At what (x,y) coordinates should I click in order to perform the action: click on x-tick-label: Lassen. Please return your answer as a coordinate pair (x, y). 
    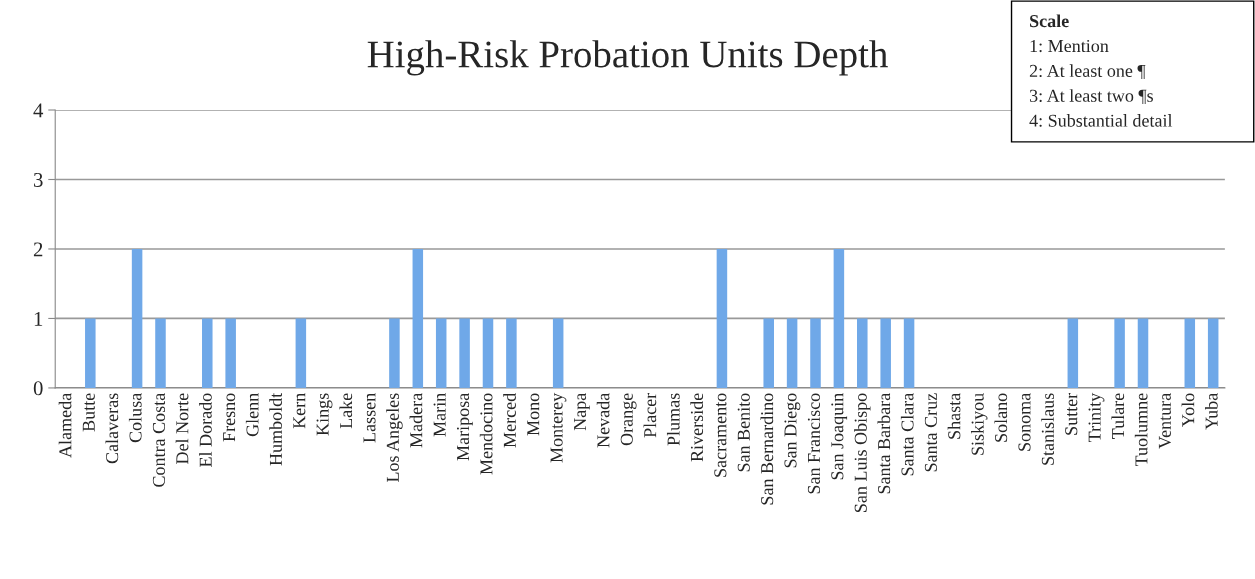
    Looking at the image, I should click on (369, 418).